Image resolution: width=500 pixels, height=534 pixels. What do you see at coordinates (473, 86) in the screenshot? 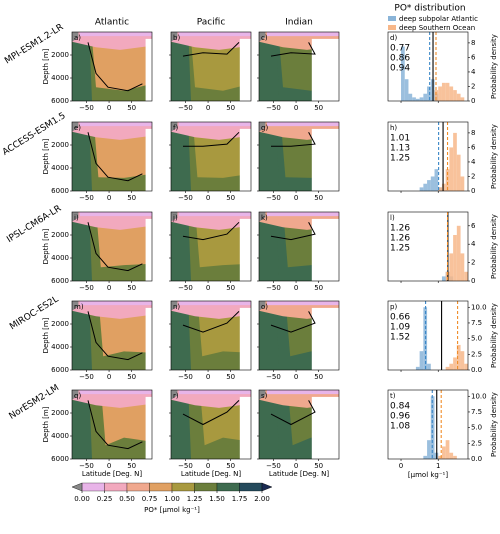
I see `y-tick-label: 2` at bounding box center [473, 86].